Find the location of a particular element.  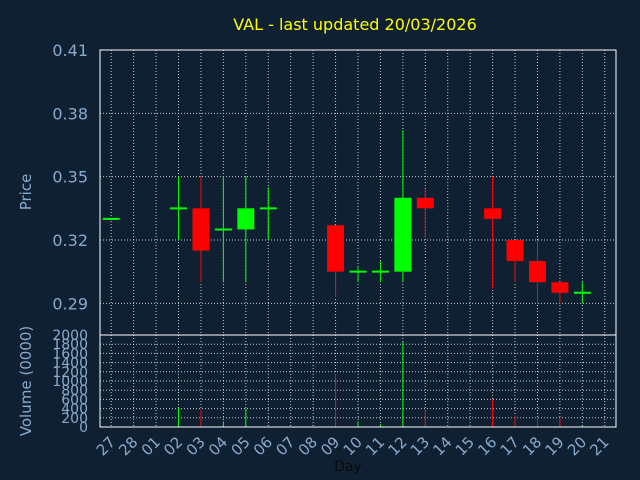

volume-tick-label: 1600 is located at coordinates (70, 354).